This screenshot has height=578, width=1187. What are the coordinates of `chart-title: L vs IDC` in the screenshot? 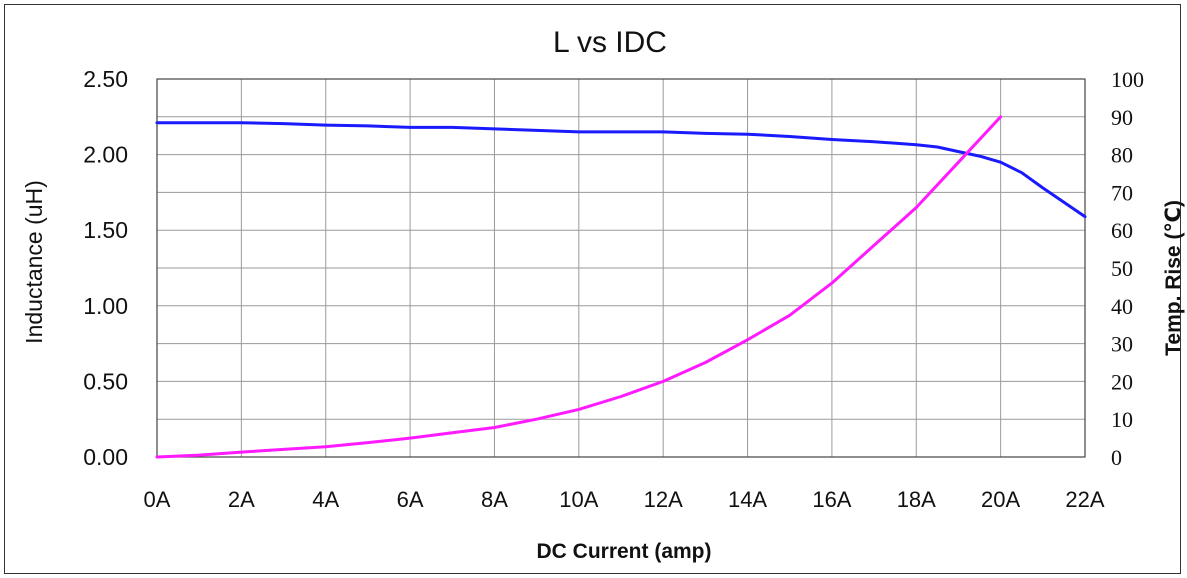 It's located at (610, 42).